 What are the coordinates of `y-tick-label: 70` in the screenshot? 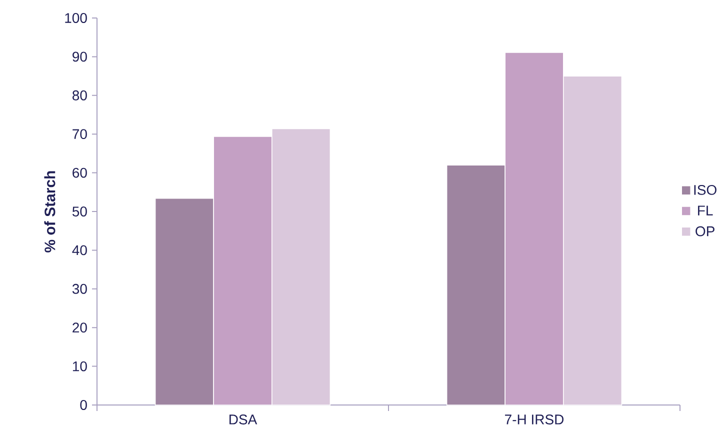 It's located at (79, 134).